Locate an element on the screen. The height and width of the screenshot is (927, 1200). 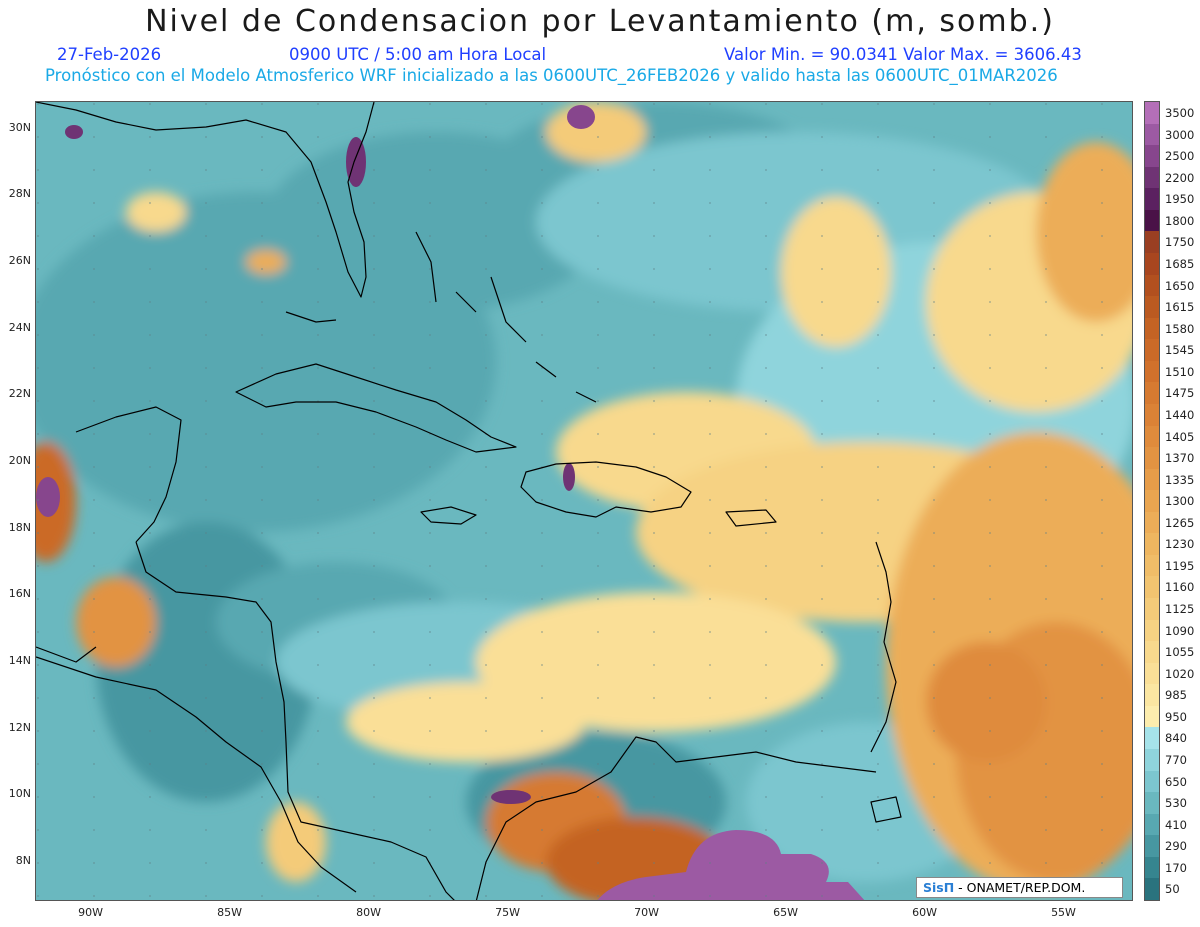
colorbar-label: 1950 is located at coordinates (1180, 199).